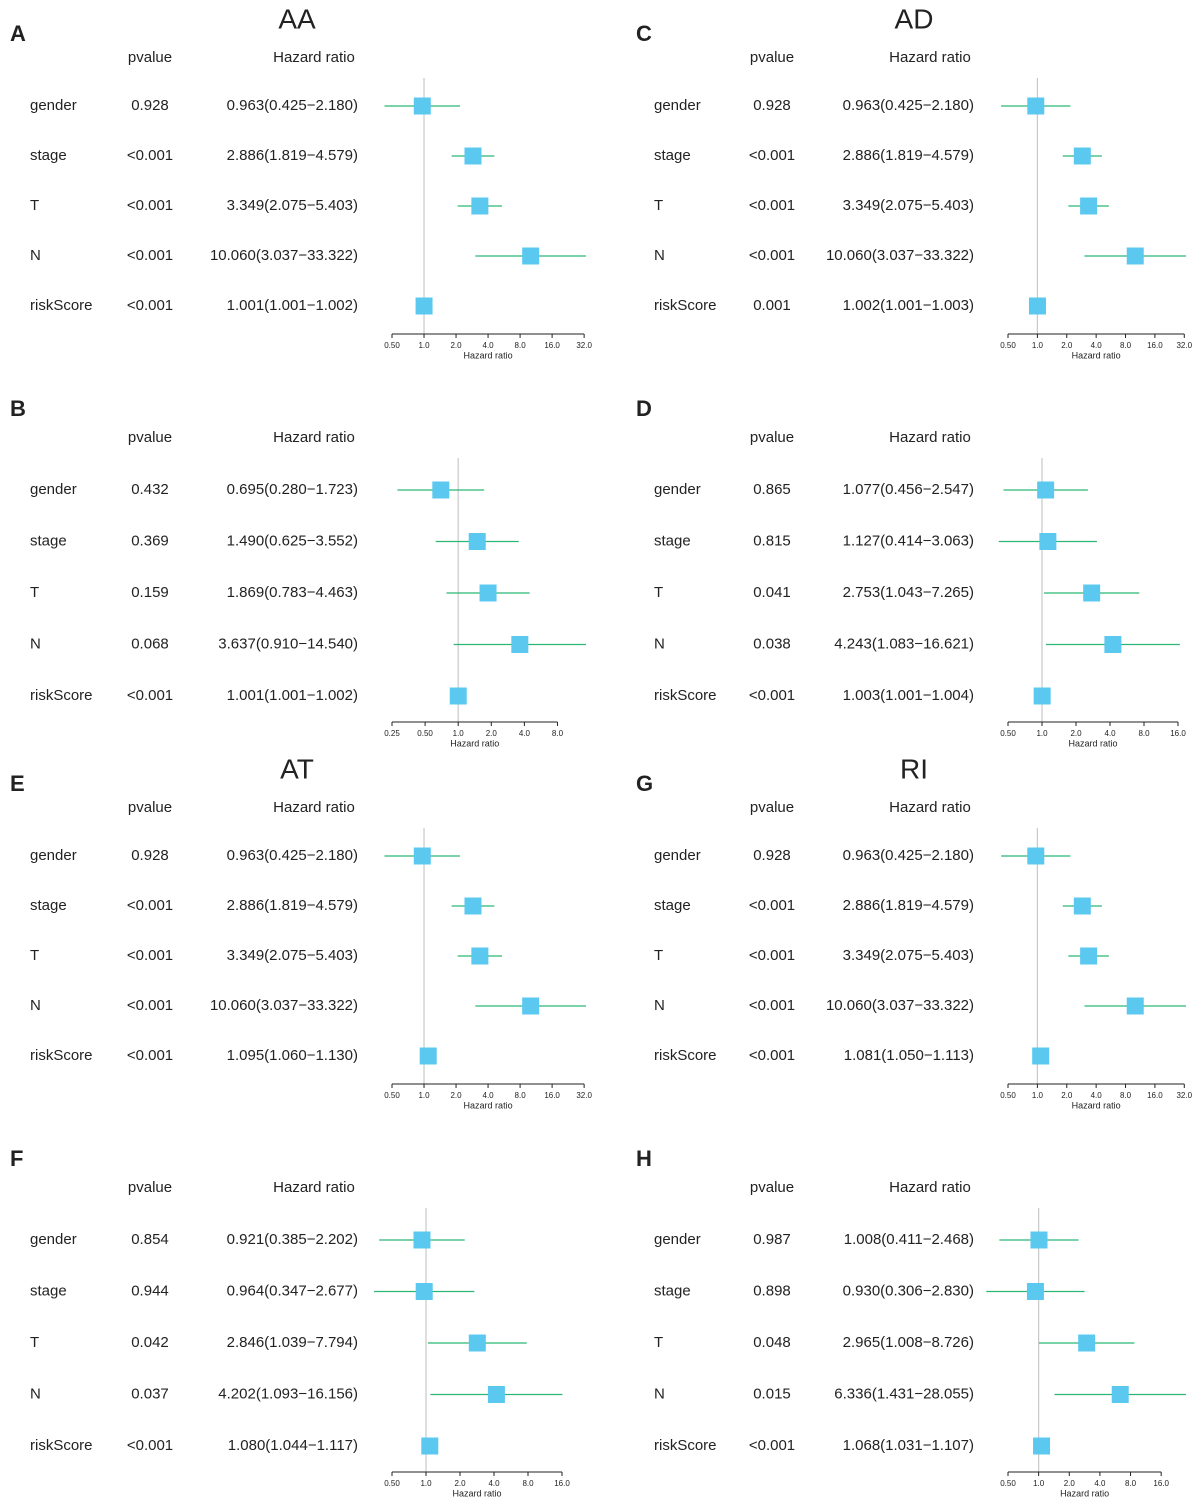  Describe the element at coordinates (1097, 345) in the screenshot. I see `x-tick-label: 4.0` at that location.